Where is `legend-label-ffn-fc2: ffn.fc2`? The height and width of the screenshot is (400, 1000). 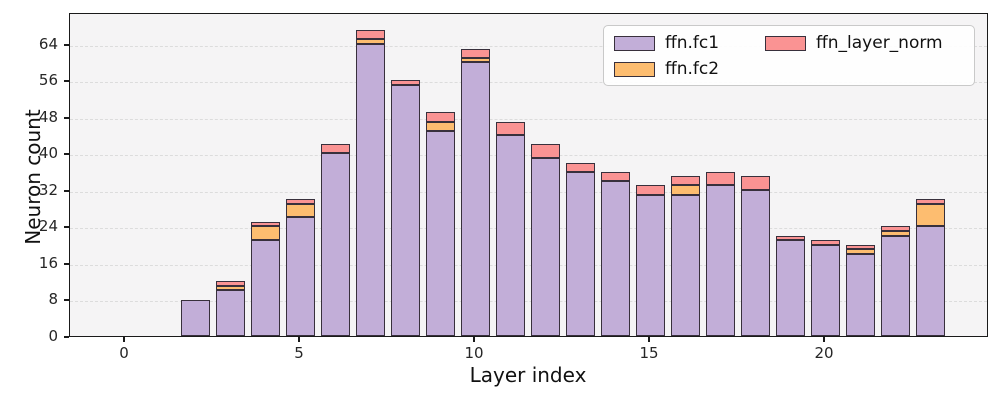
legend-label-ffn-fc2: ffn.fc2 is located at coordinates (692, 69).